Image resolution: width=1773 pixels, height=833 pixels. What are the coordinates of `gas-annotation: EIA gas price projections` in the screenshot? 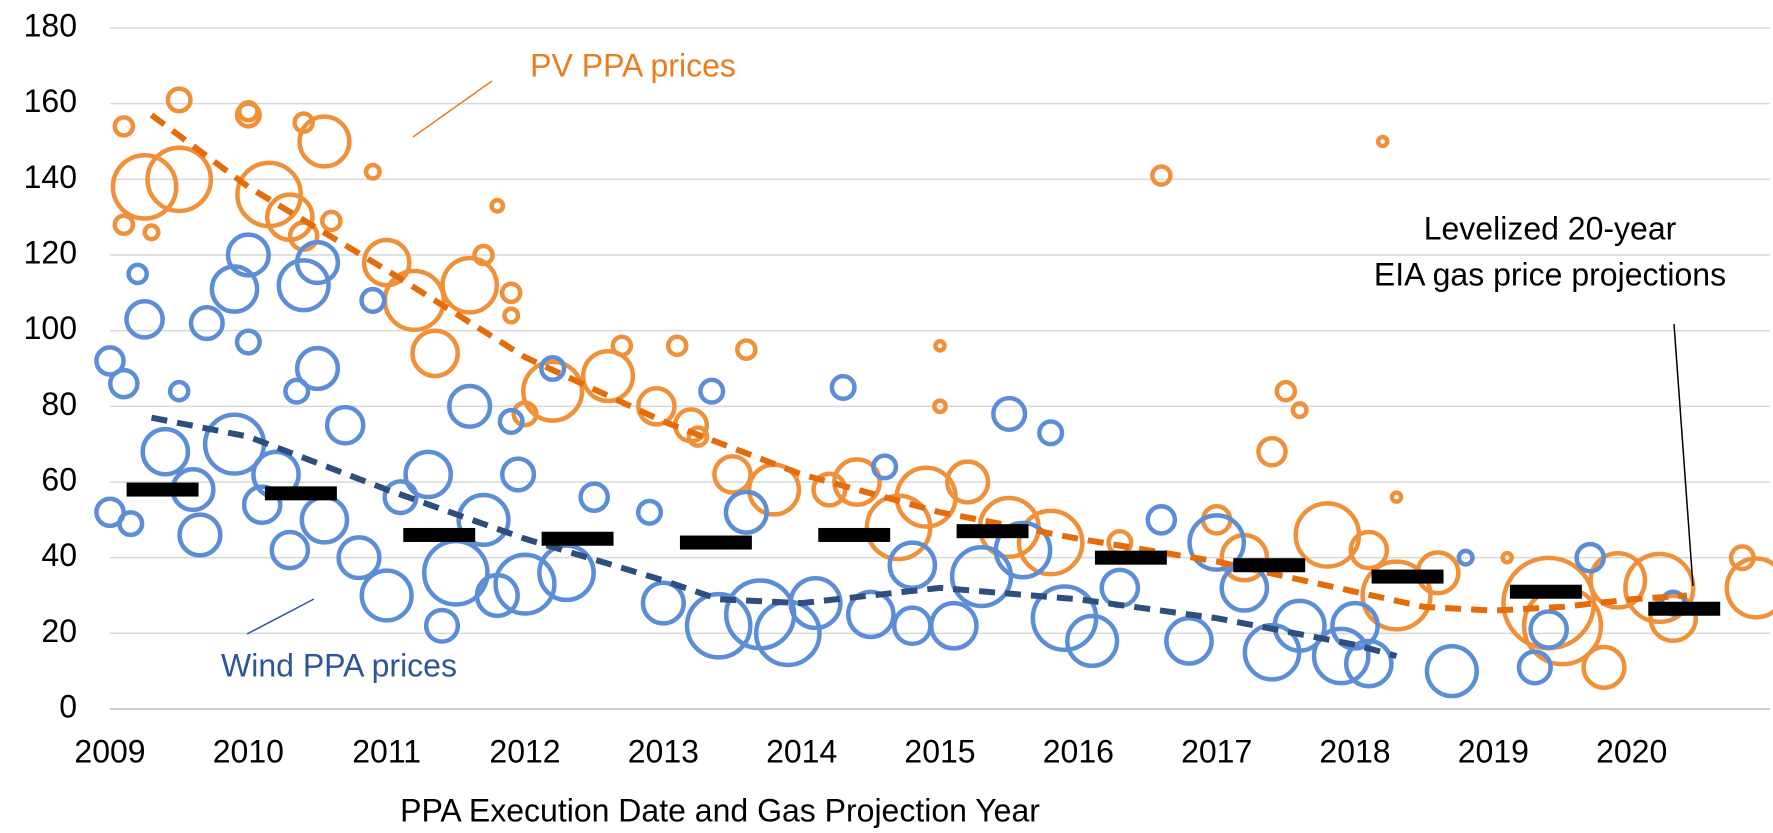 It's located at (1550, 274).